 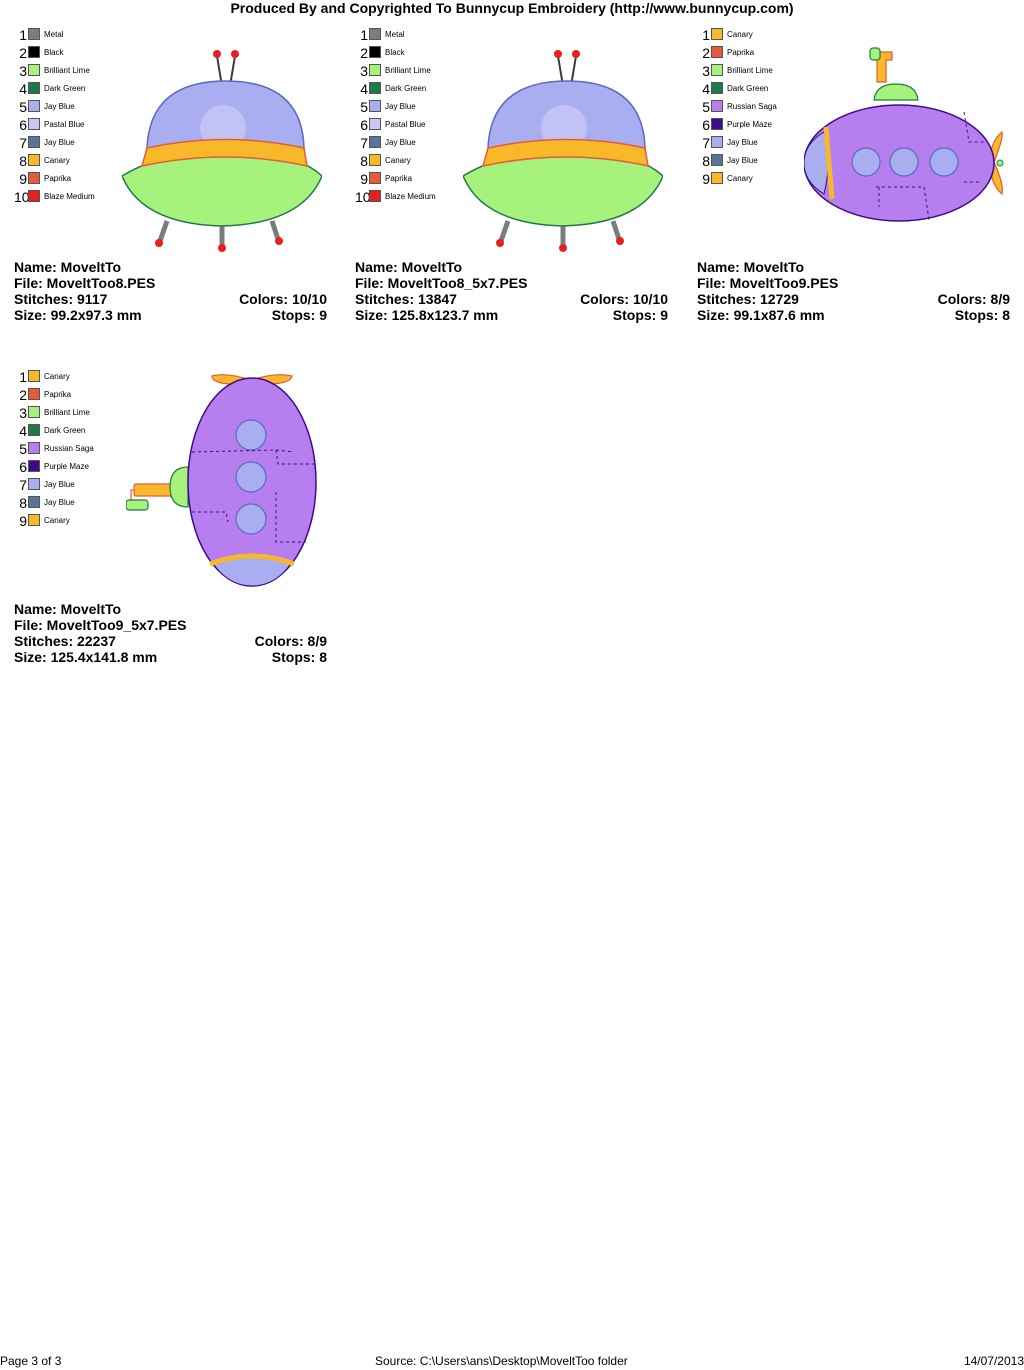 What do you see at coordinates (86, 657) in the screenshot?
I see `design-size: Size: 125.4x141.8 mm` at bounding box center [86, 657].